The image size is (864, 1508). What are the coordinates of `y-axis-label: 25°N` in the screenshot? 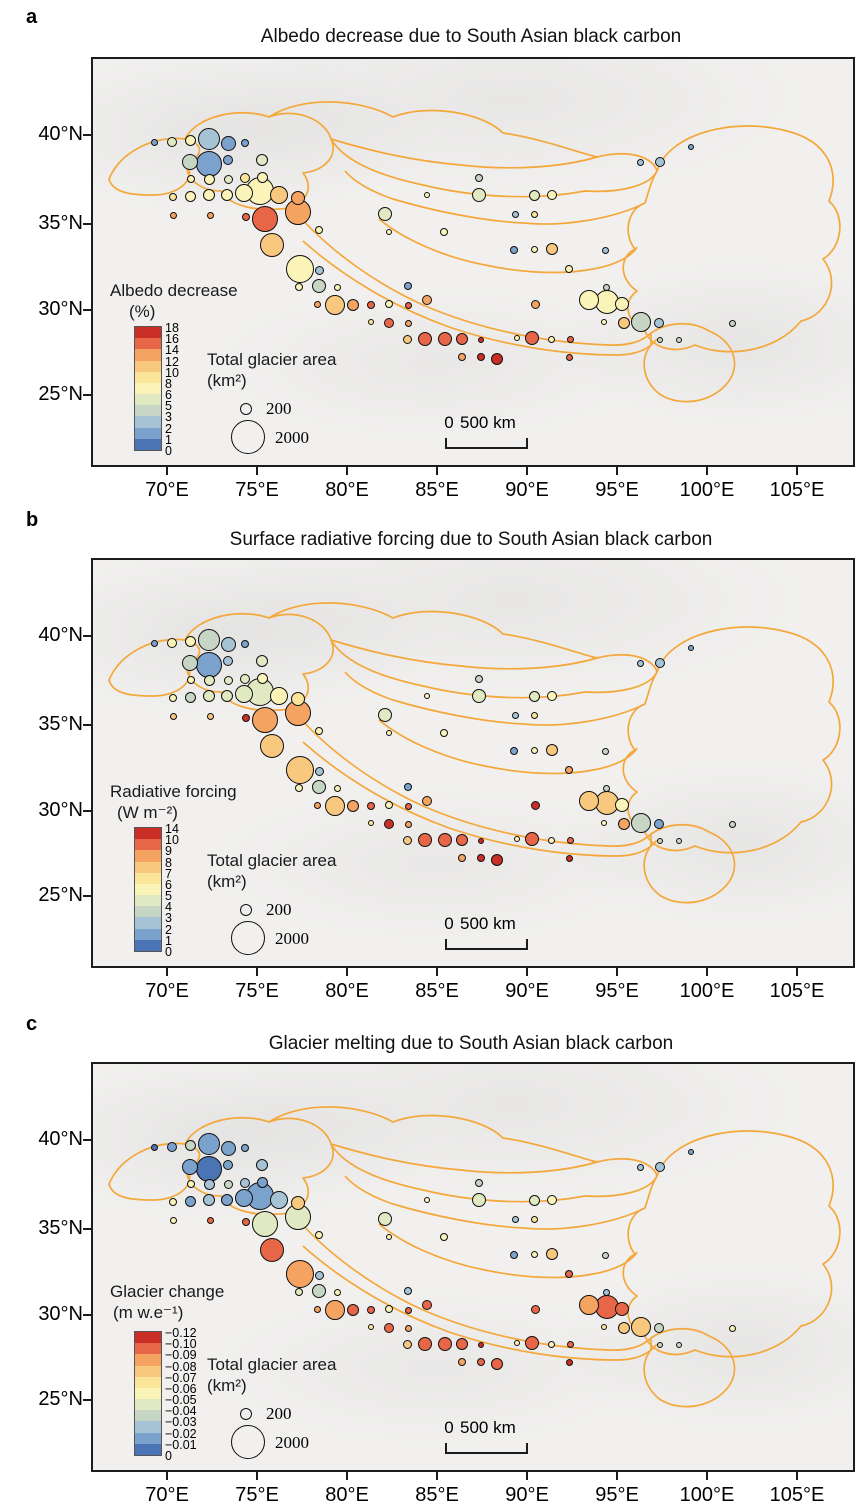 It's located at (60, 394).